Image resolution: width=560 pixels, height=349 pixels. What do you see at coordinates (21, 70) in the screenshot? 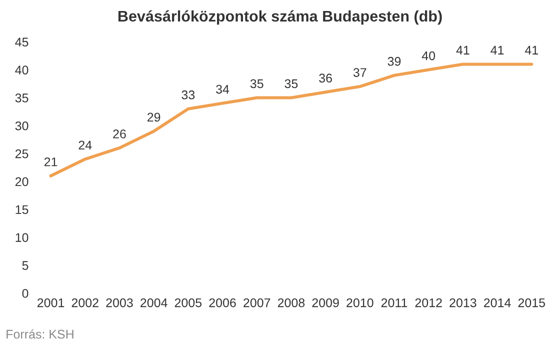
I see `y-tick-label: 40` at bounding box center [21, 70].